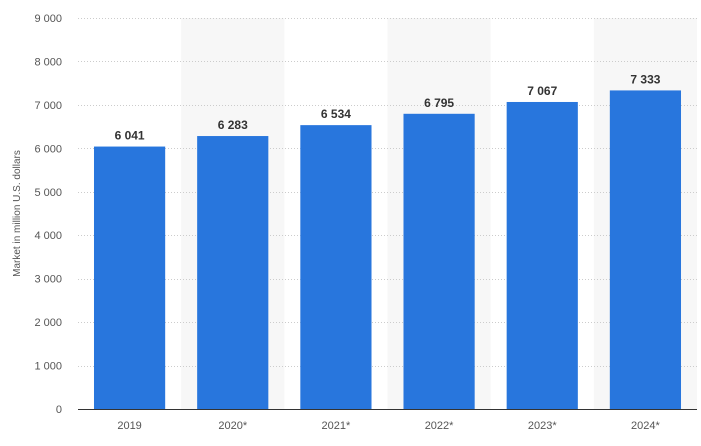  I want to click on data-label: 7 333, so click(645, 79).